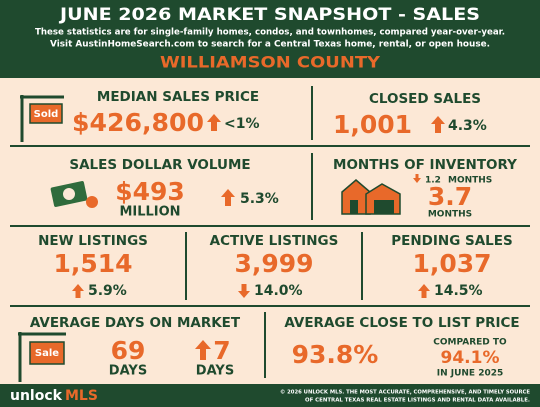 Image resolution: width=540 pixels, height=407 pixels. I want to click on metric-unit: MONTHS, so click(450, 215).